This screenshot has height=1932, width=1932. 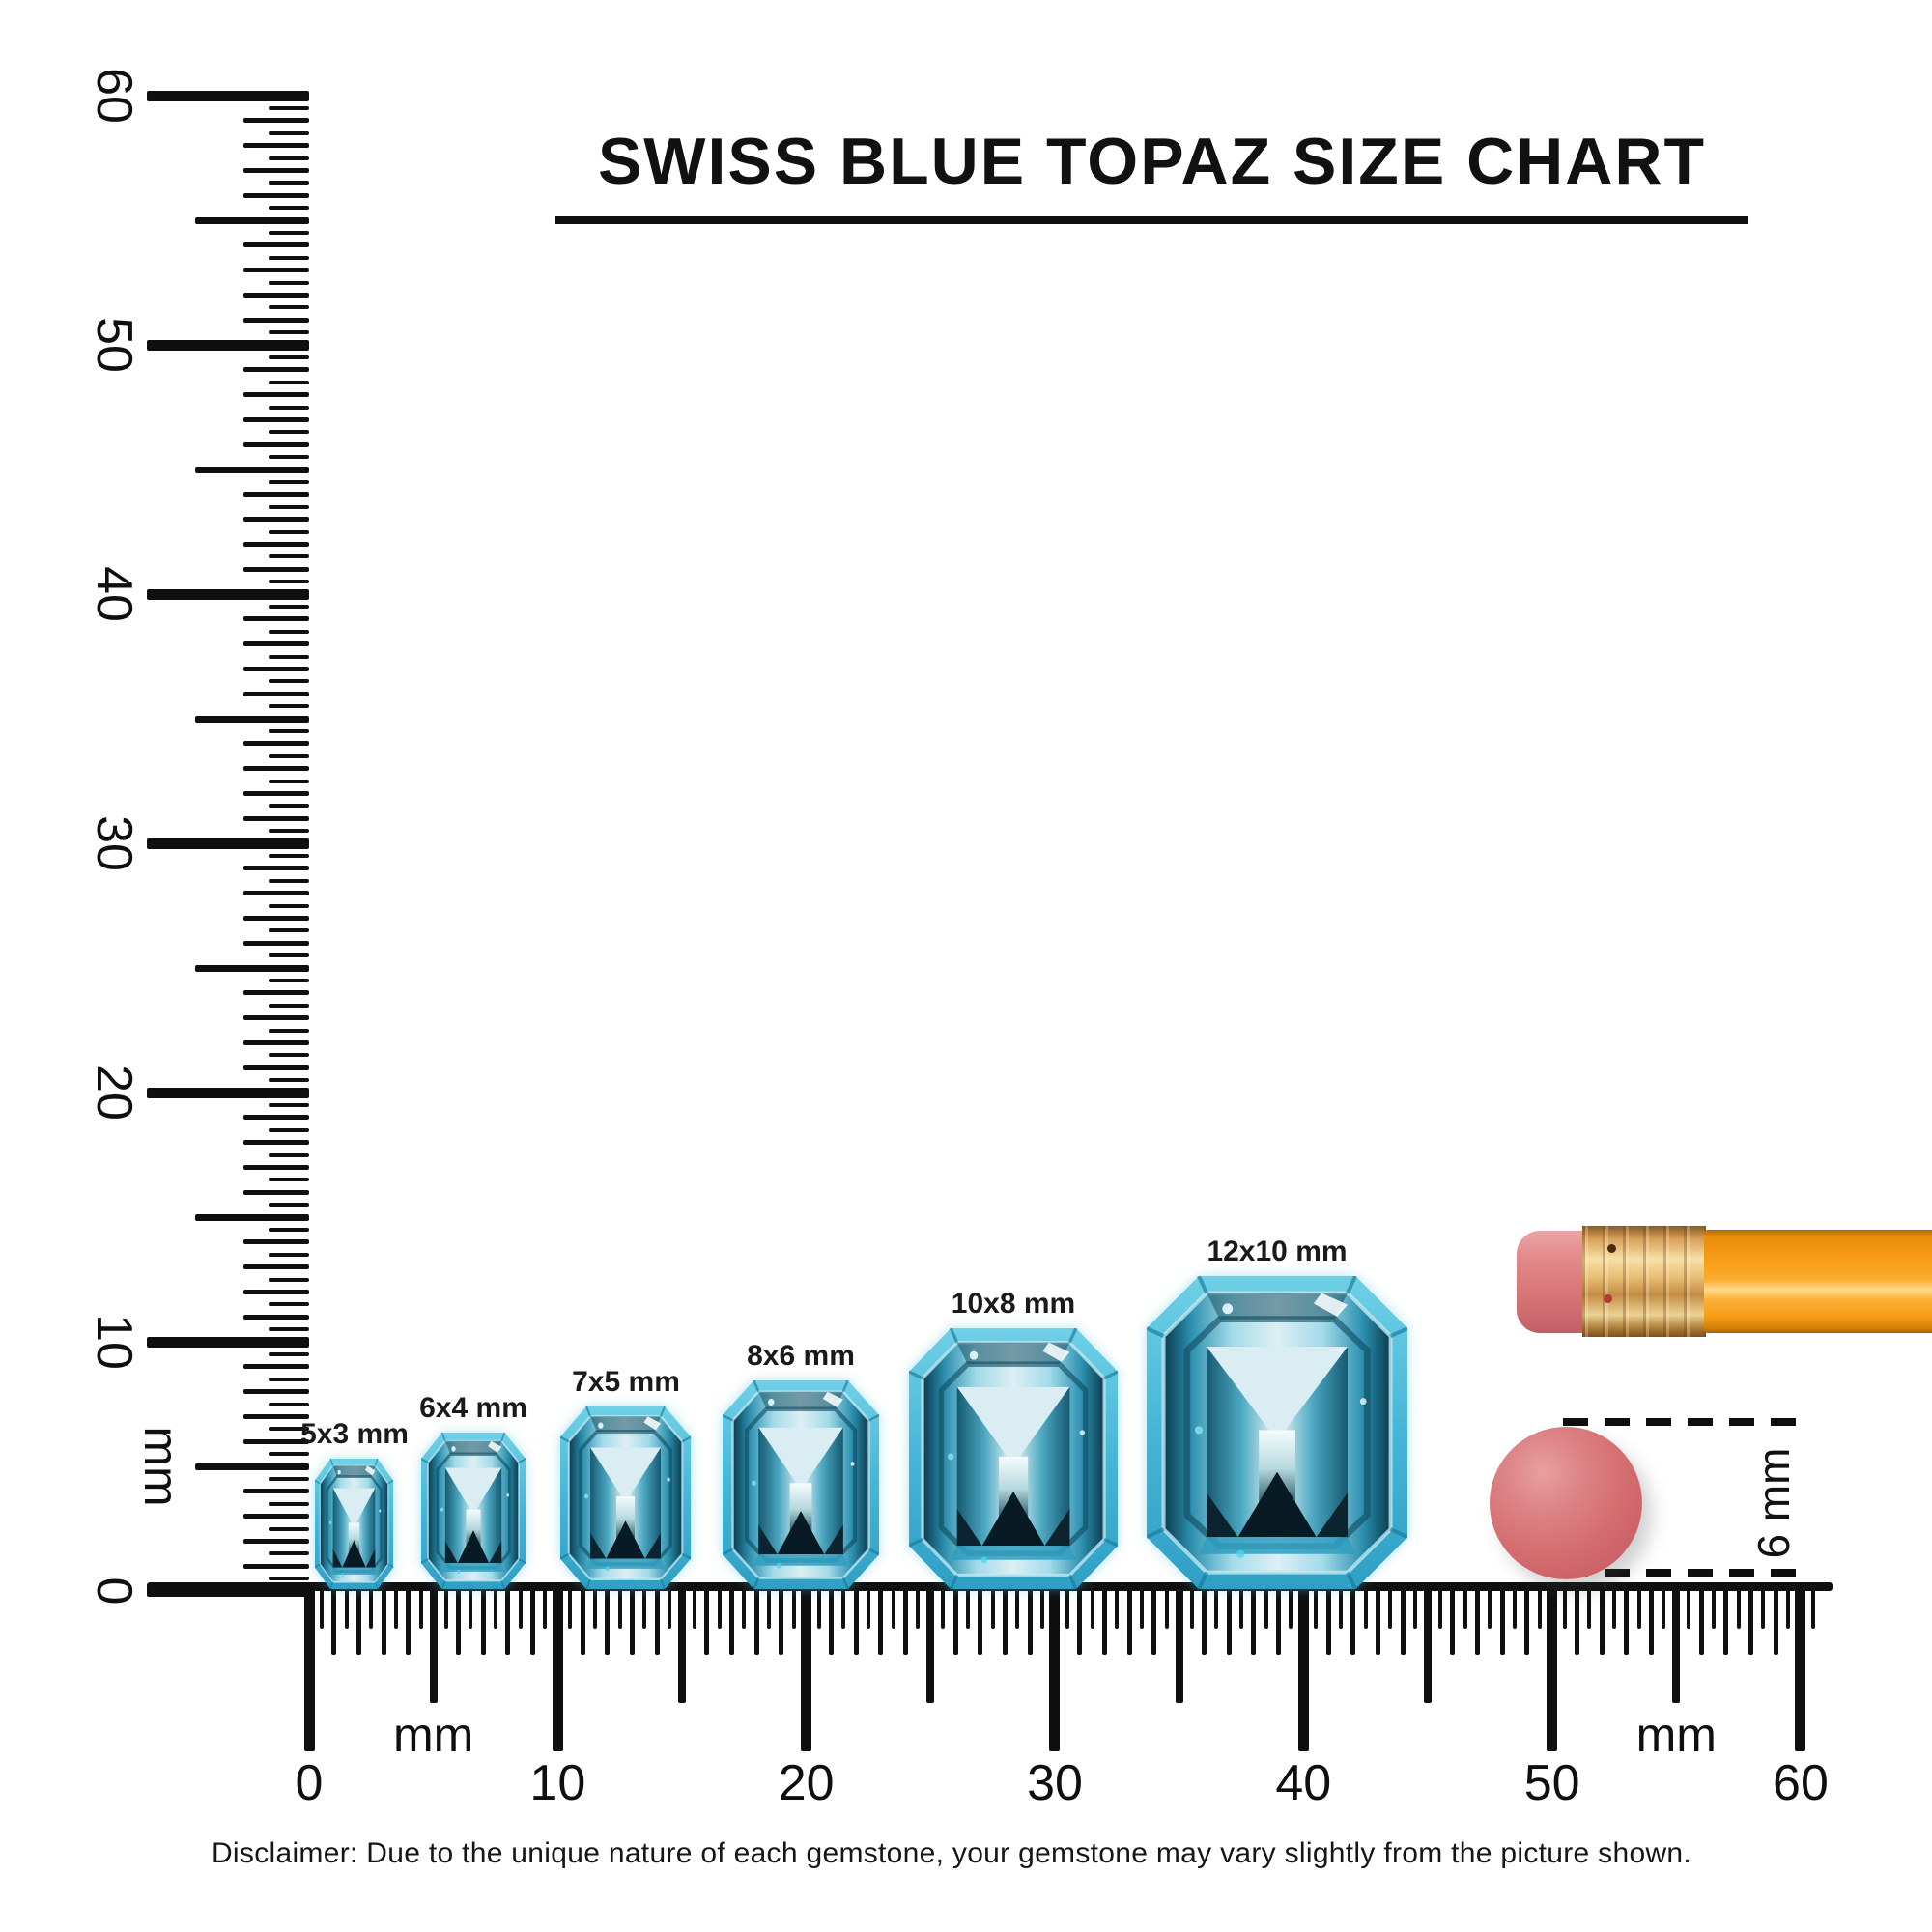 I want to click on diameter-dash-top, so click(x=1684, y=1422).